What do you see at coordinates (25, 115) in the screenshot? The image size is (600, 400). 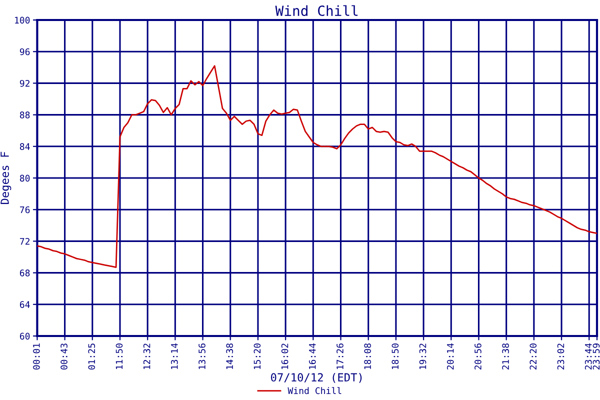 I see `y-tick-label: 88` at bounding box center [25, 115].